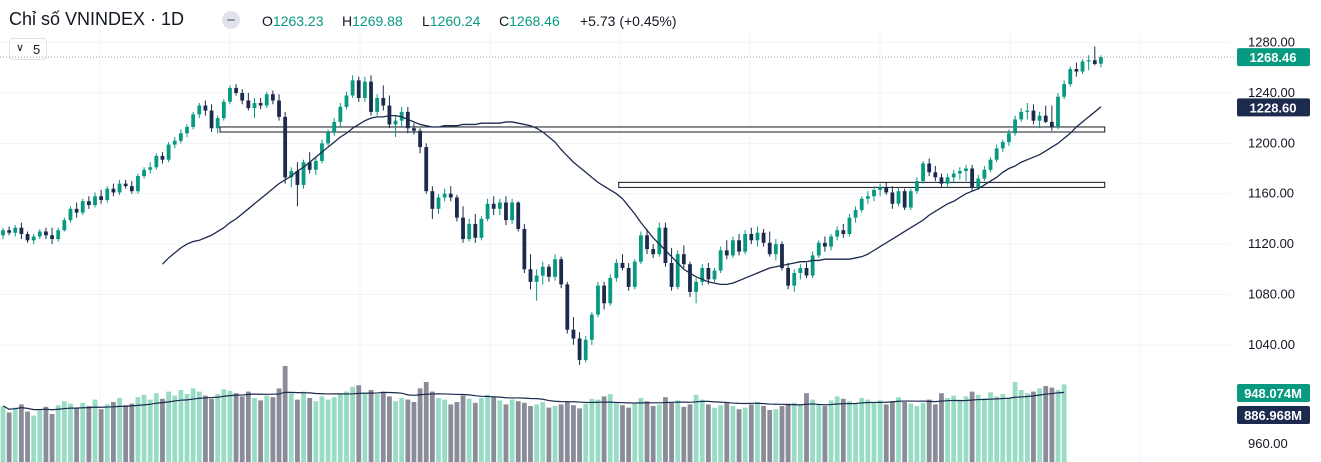 This screenshot has width=1321, height=462. Describe the element at coordinates (97, 19) in the screenshot. I see `symbol-title: Chỉ số VNINDEX · 1D` at that location.